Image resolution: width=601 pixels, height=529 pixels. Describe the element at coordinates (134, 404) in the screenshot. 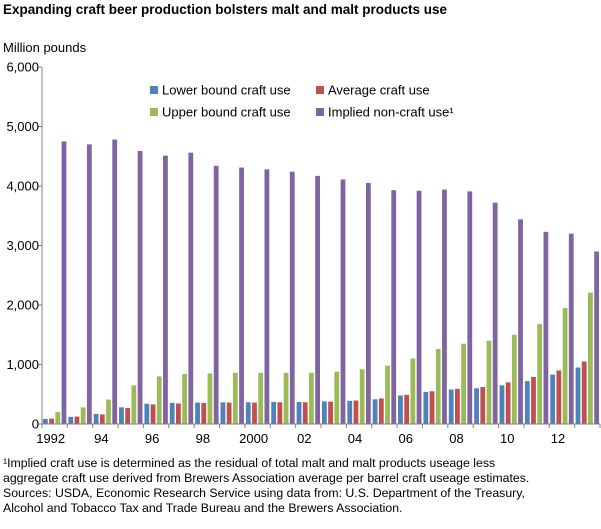

I see `bar-3-1995` at that location.